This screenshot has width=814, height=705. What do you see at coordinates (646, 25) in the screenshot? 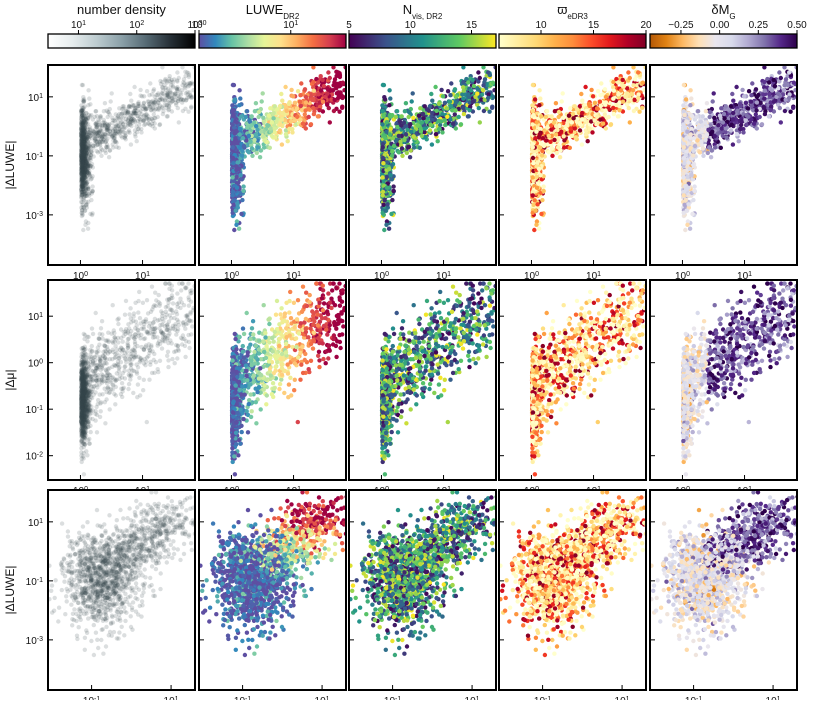
I see `colorbar-parallax-ticklabel-2: 20` at bounding box center [646, 25].